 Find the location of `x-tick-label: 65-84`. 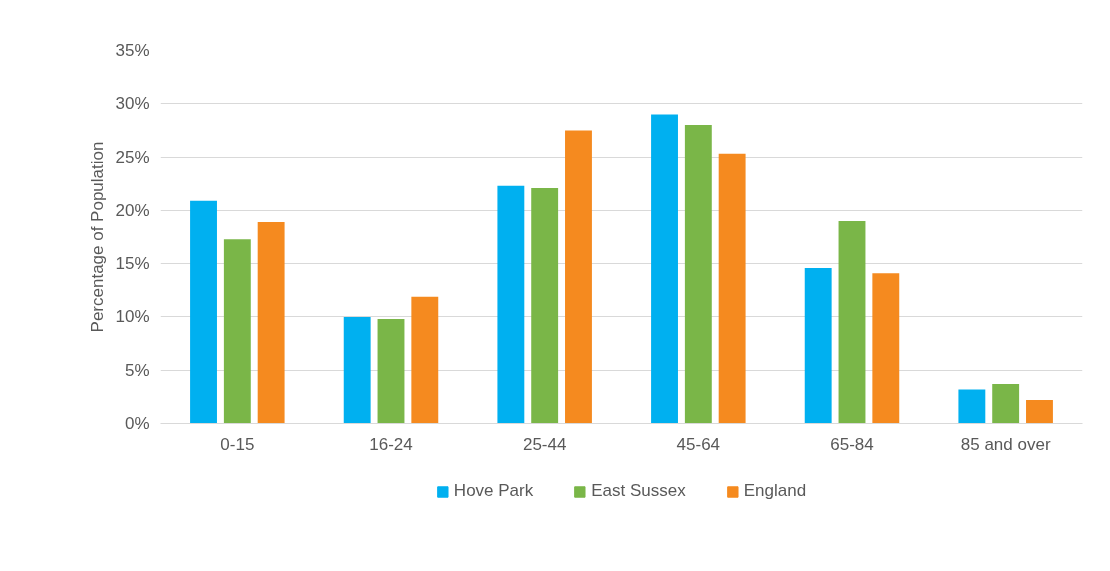

x-tick-label: 65-84 is located at coordinates (852, 444).